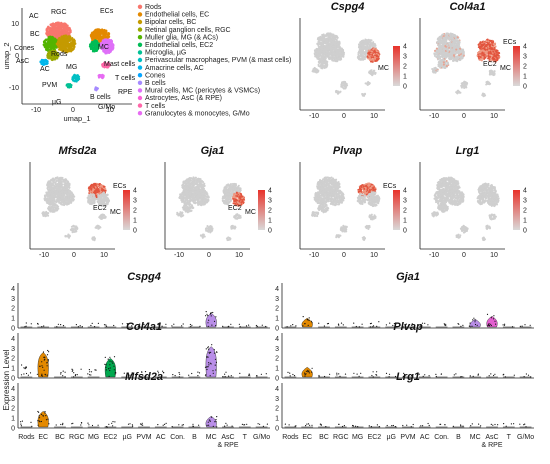 Image resolution: width=550 pixels, height=464 pixels. I want to click on cluster-label: µG, so click(56, 102).